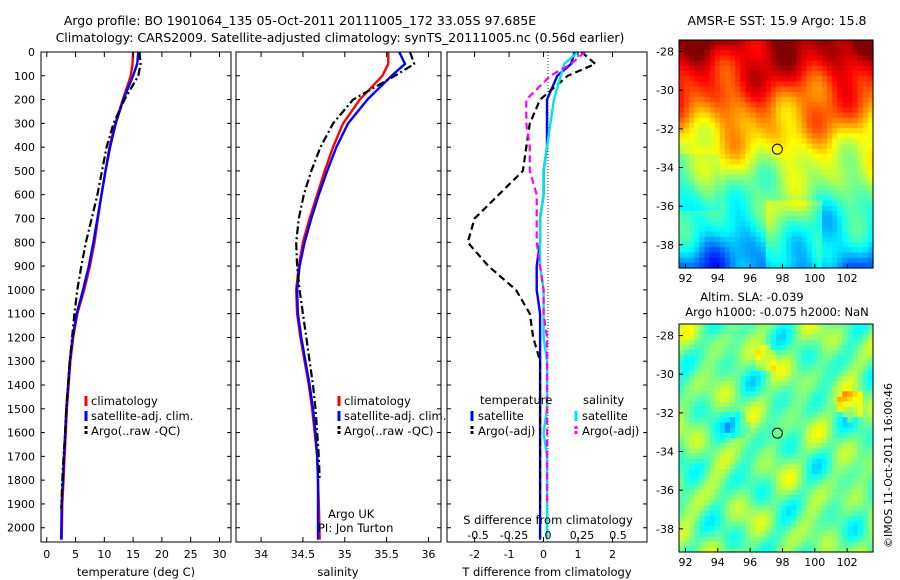 Image resolution: width=900 pixels, height=580 pixels. What do you see at coordinates (509, 554) in the screenshot?
I see `difference-xtick-label: -1` at bounding box center [509, 554].